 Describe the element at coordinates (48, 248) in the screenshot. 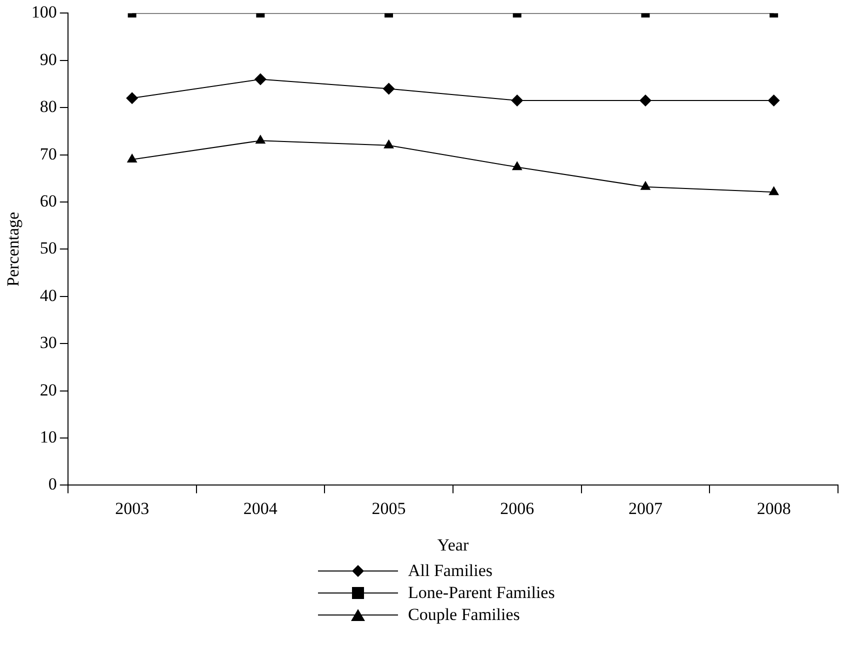

I see `y-tick-label: 50` at that location.